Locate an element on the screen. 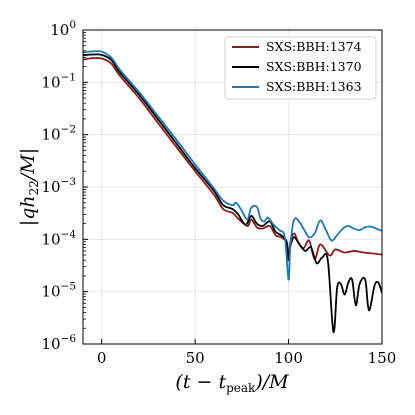  y-tick-label: 10⁻³ is located at coordinates (58, 186).